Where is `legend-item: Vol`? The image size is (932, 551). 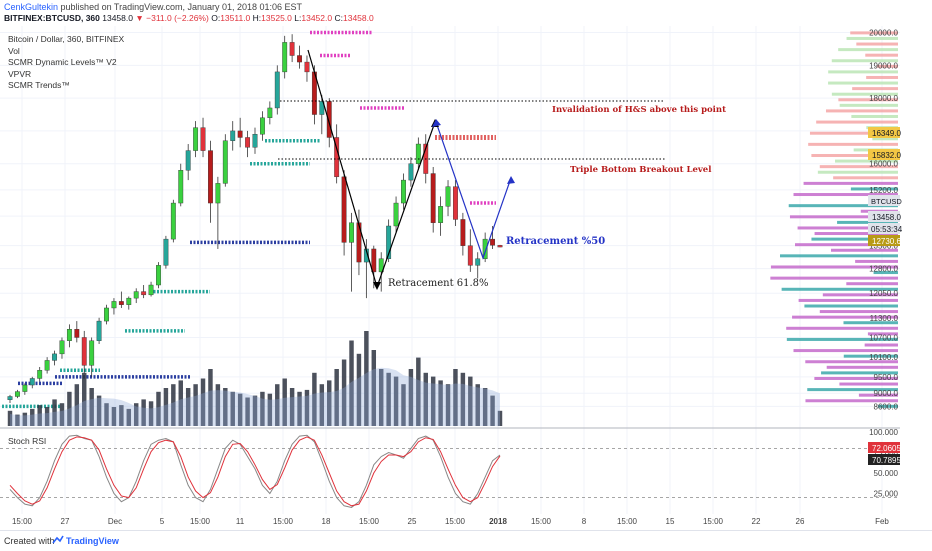 legend-item: Vol is located at coordinates (14, 50).